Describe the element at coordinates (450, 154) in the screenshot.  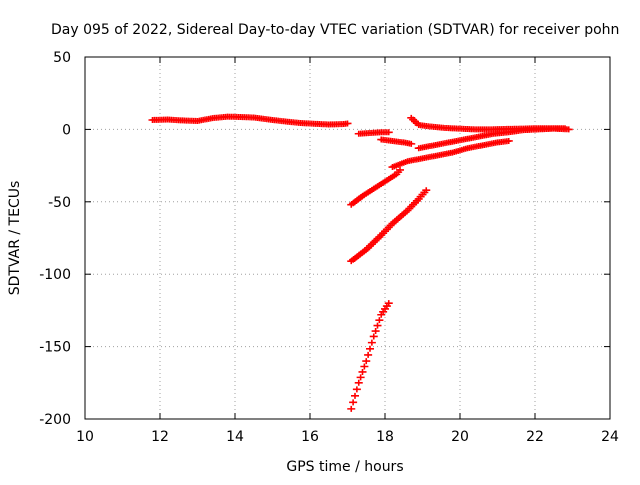
I see `series-arc-h` at that location.